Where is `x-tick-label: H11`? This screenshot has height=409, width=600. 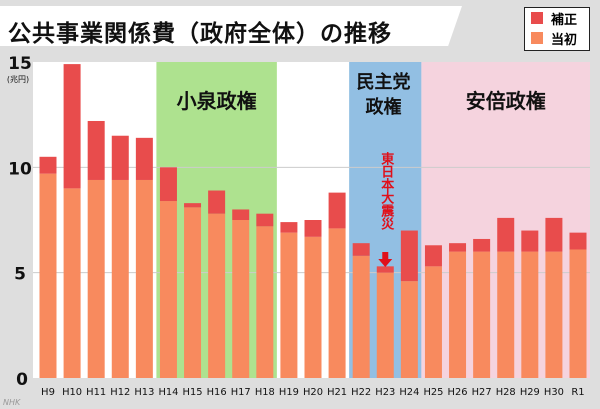 x-tick-label: H11 is located at coordinates (96, 392).